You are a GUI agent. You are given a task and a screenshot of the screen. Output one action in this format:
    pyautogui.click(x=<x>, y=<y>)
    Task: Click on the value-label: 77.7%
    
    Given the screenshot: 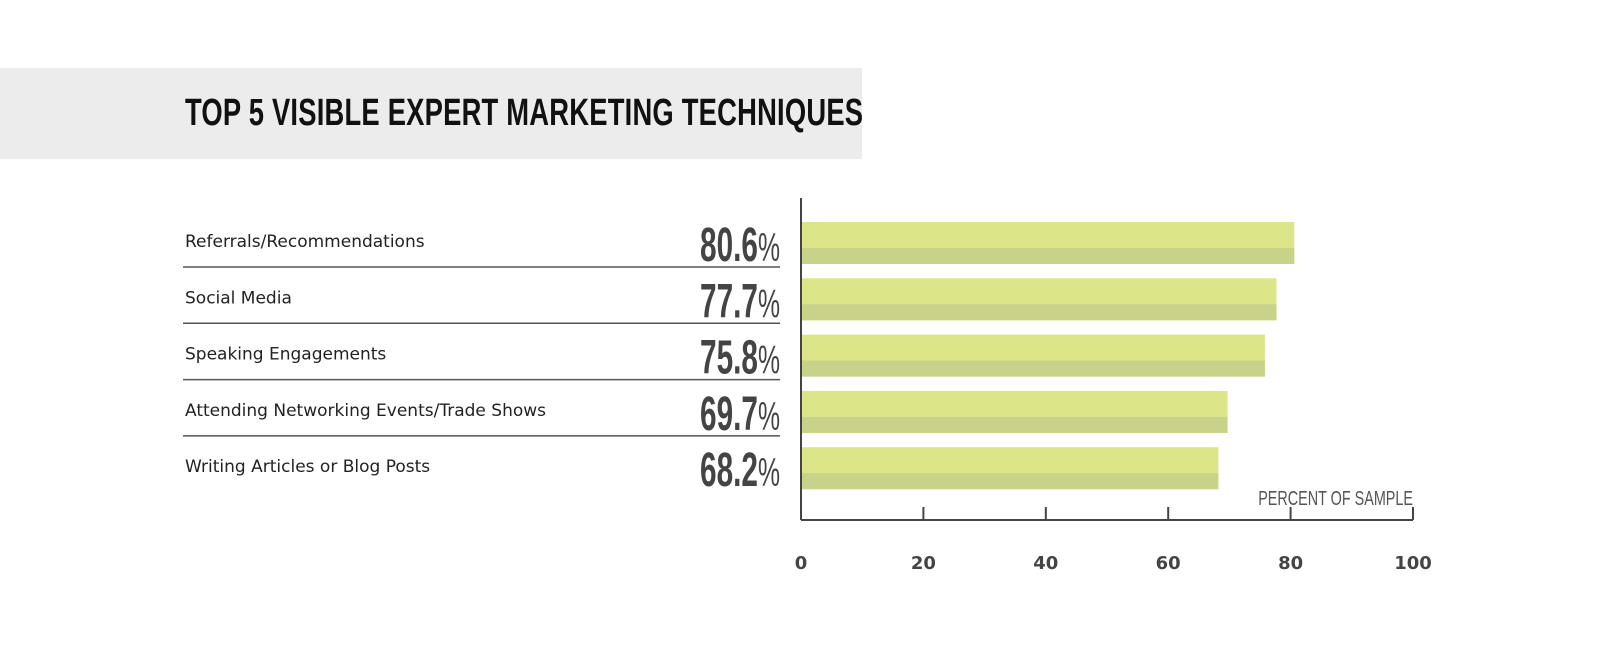 What is the action you would take?
    pyautogui.click(x=740, y=301)
    